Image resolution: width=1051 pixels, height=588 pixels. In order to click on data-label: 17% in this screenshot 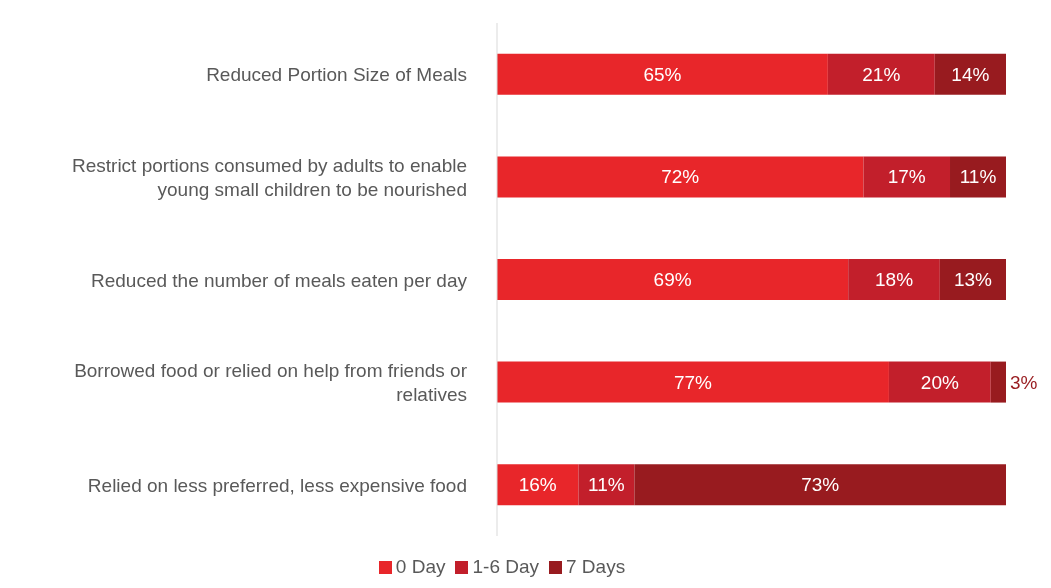, I will do `click(906, 177)`.